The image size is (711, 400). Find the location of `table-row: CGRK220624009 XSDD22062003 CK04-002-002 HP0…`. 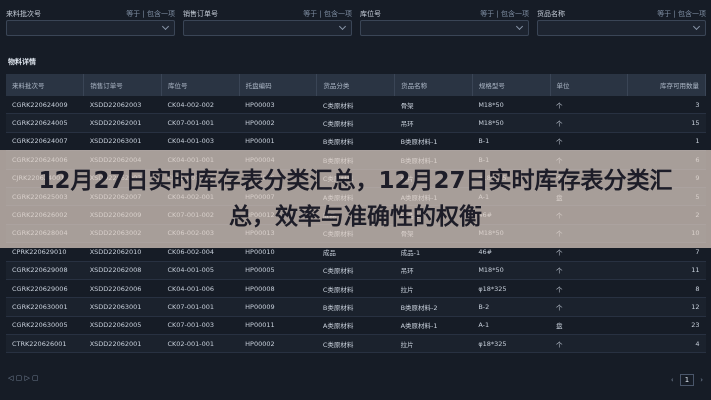

table-row: CGRK220624009 XSDD22062003 CK04-002-002 HP0… is located at coordinates (356, 105).